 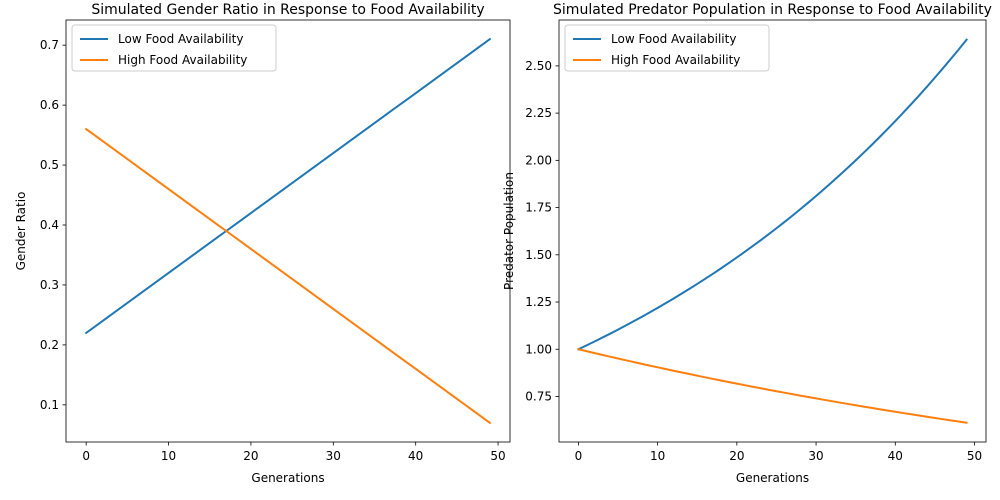 I want to click on y-tick-label: 1.75, so click(x=538, y=208).